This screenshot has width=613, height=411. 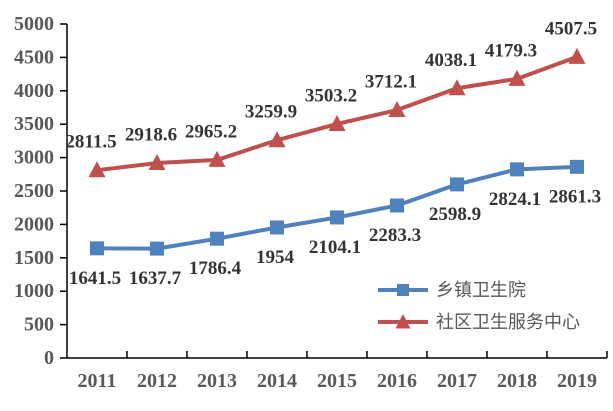 I want to click on blue-square-line-icon, so click(x=403, y=290).